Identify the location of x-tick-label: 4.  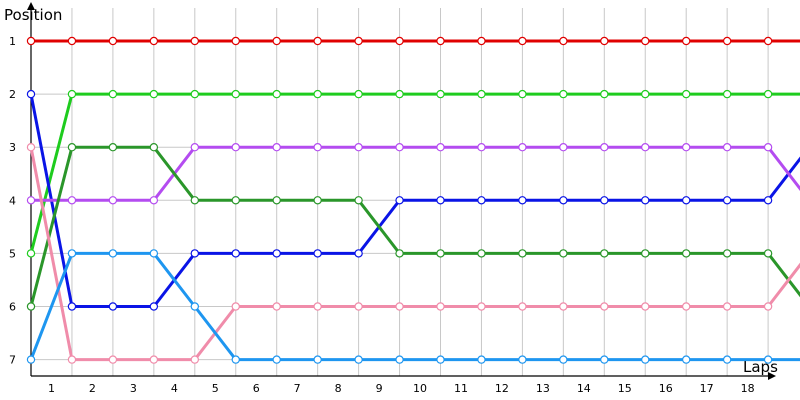
(174, 388).